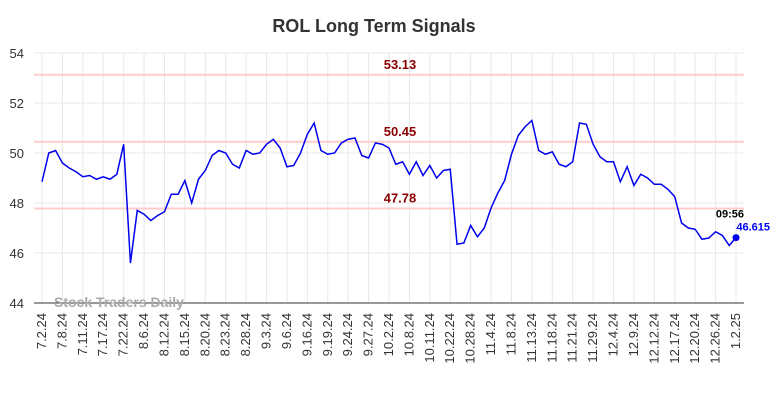 Image resolution: width=784 pixels, height=398 pixels. I want to click on x-tick-label: 9.6.24, so click(286, 331).